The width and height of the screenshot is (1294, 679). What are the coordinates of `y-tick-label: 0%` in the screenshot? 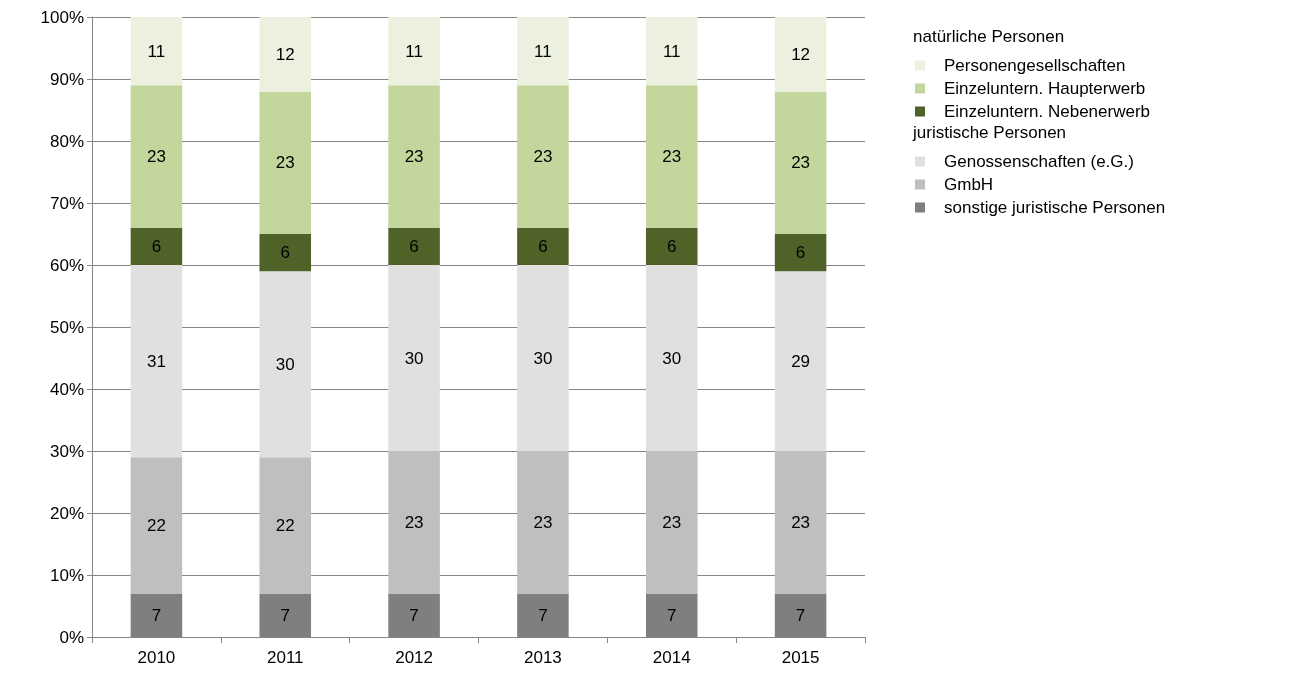 It's located at (71, 637).